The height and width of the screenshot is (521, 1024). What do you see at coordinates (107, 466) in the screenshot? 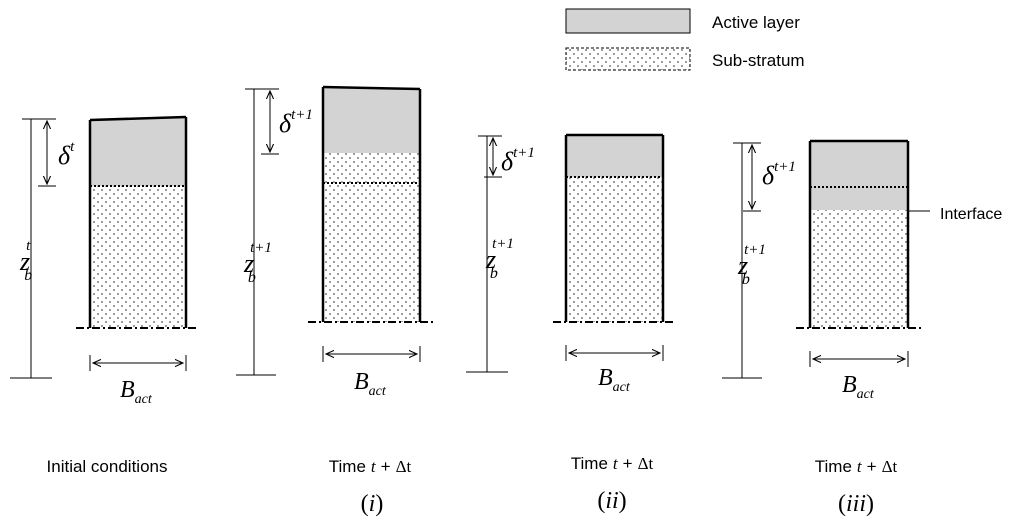
I see `panel-caption: Initial conditions` at bounding box center [107, 466].